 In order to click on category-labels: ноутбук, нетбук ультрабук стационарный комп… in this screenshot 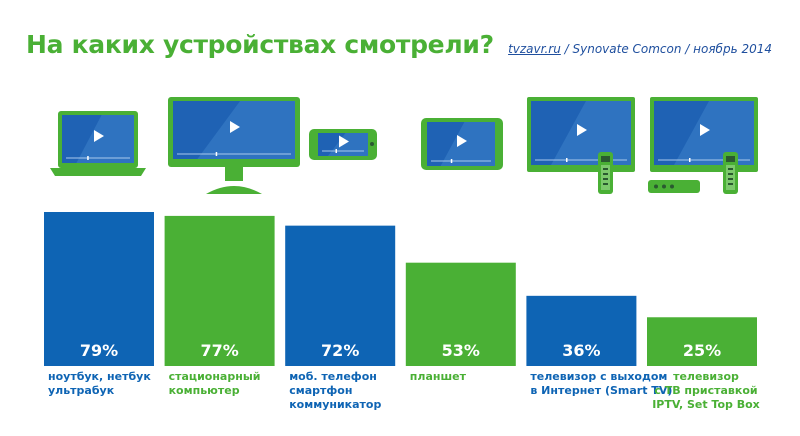, I will do `click(404, 390)`.